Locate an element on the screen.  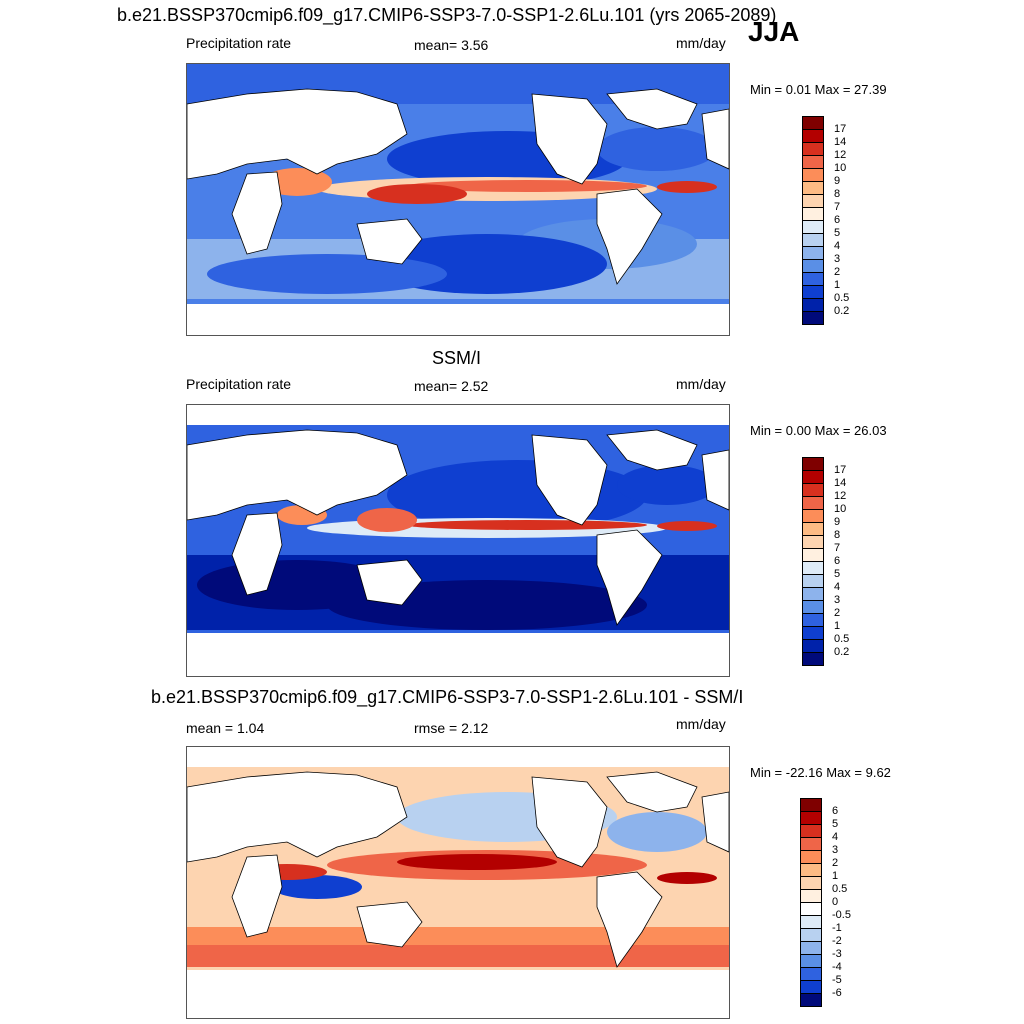
colorbar-tick-label: 0.2 is located at coordinates (842, 311).